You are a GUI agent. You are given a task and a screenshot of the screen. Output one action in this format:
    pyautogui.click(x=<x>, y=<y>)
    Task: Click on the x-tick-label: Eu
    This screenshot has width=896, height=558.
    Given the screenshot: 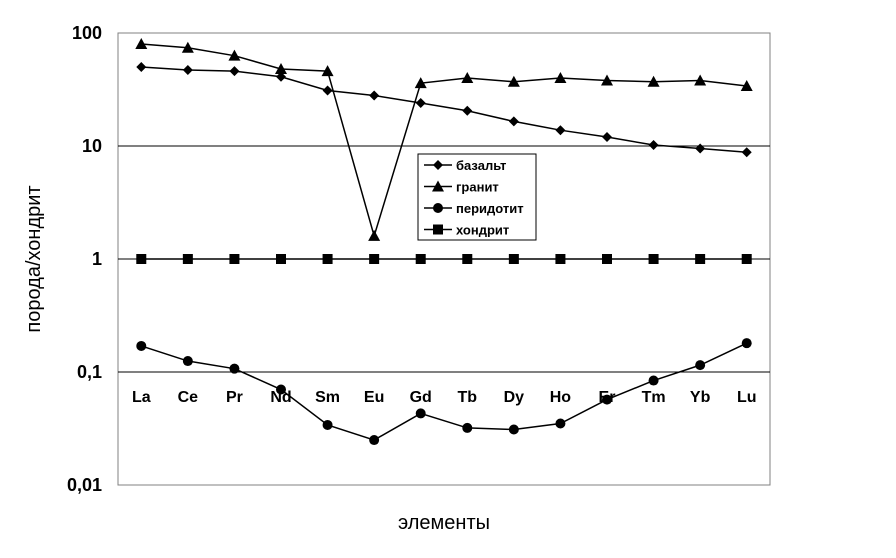 What is the action you would take?
    pyautogui.click(x=374, y=397)
    